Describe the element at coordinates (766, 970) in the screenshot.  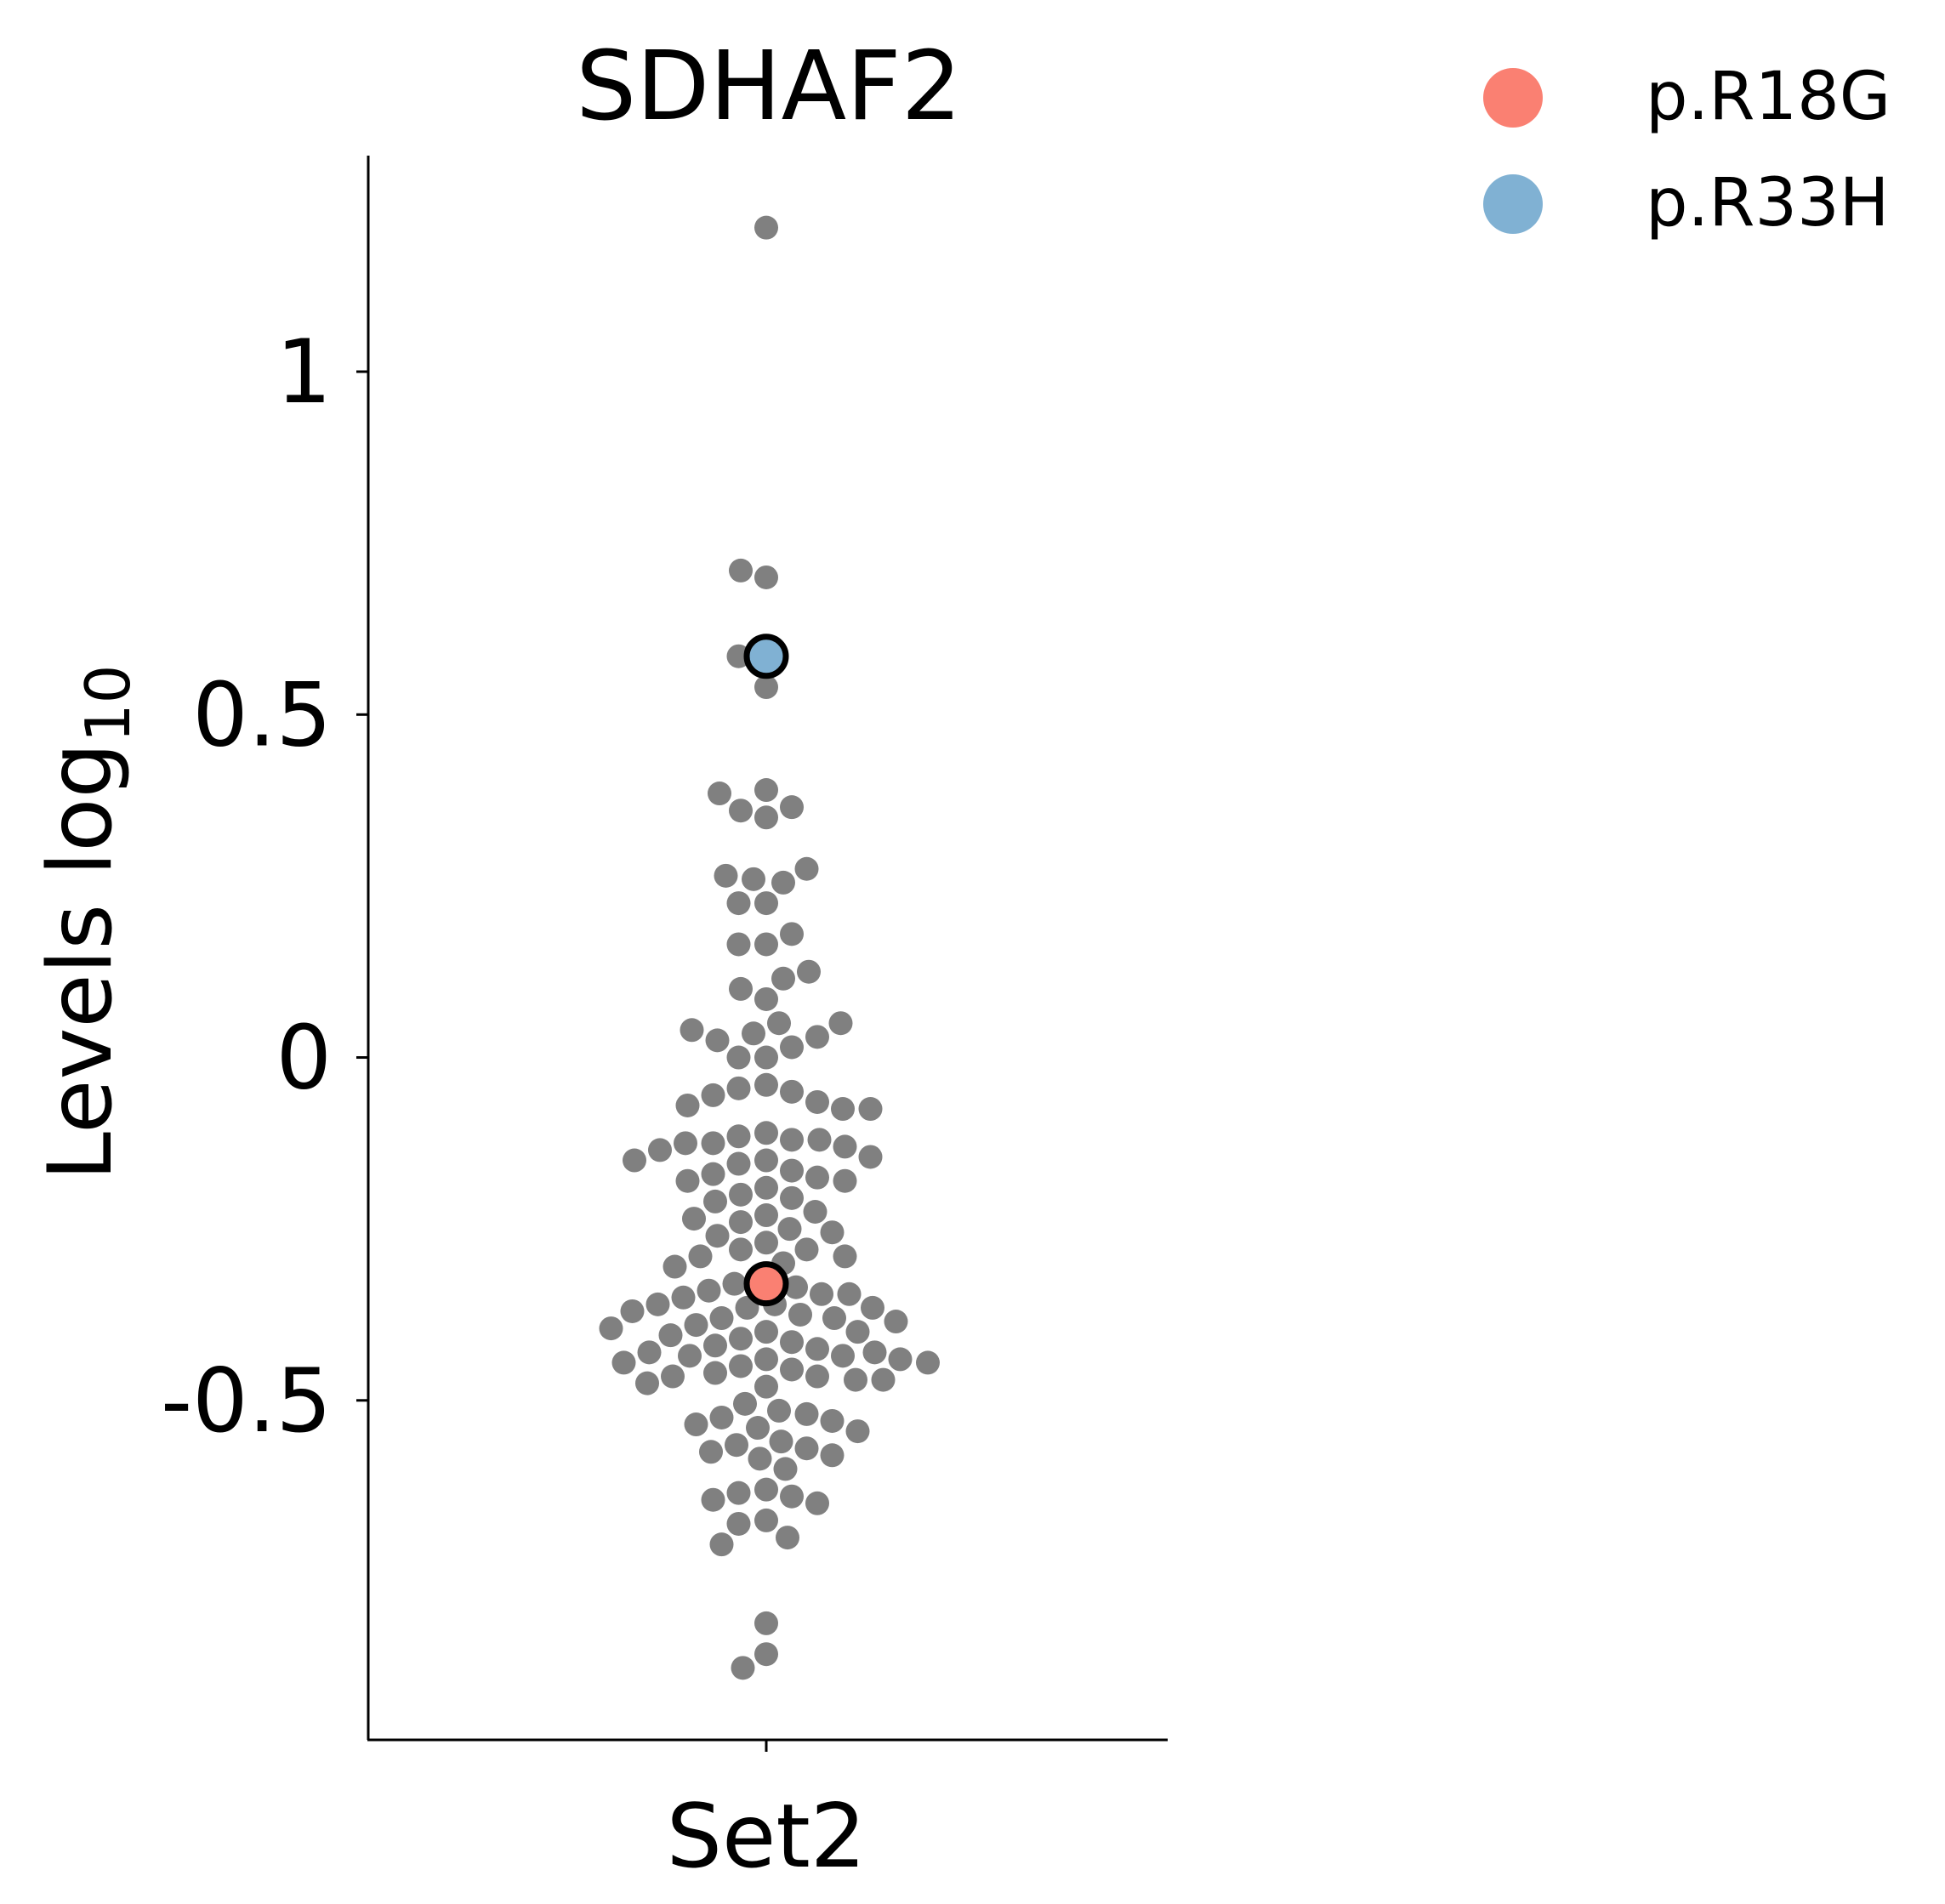
I see `highlight-points` at that location.